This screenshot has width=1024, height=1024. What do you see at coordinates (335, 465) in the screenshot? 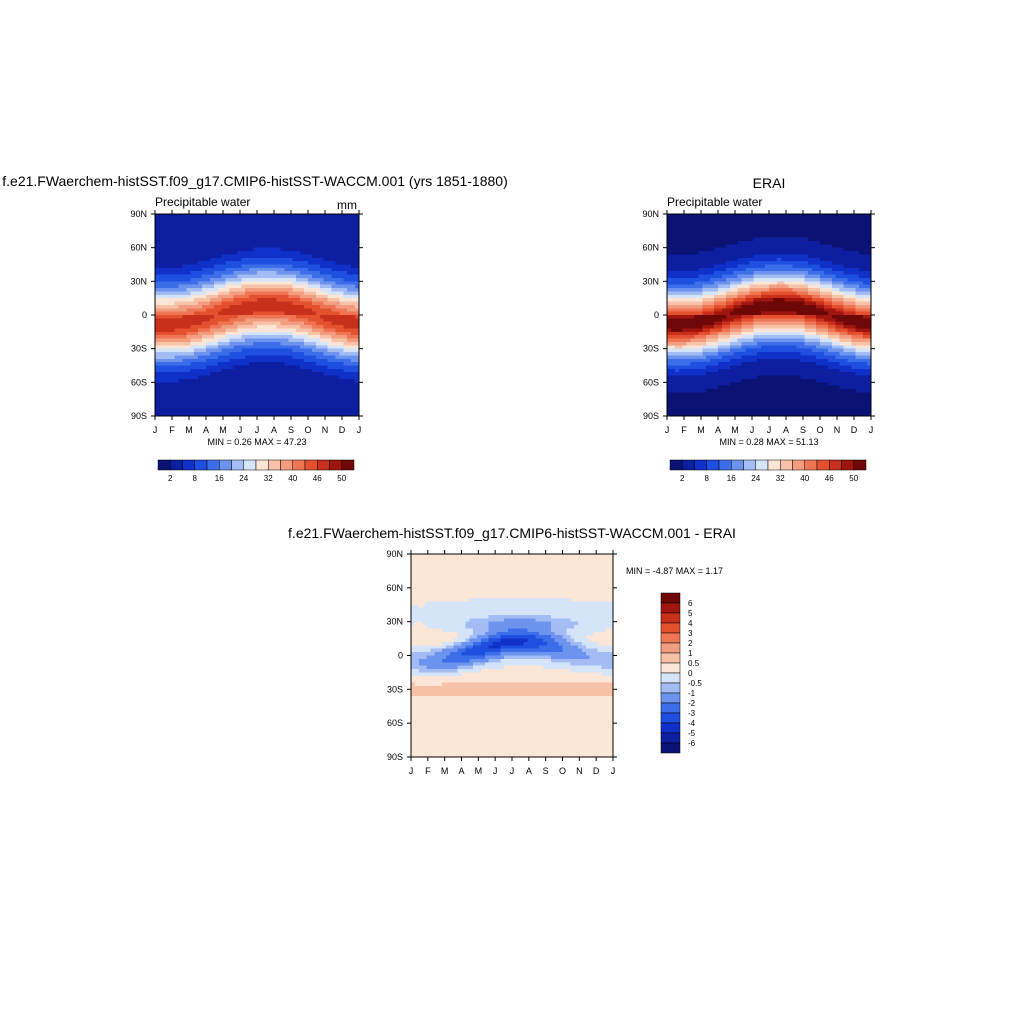
I see `colorbar-swatch` at bounding box center [335, 465].